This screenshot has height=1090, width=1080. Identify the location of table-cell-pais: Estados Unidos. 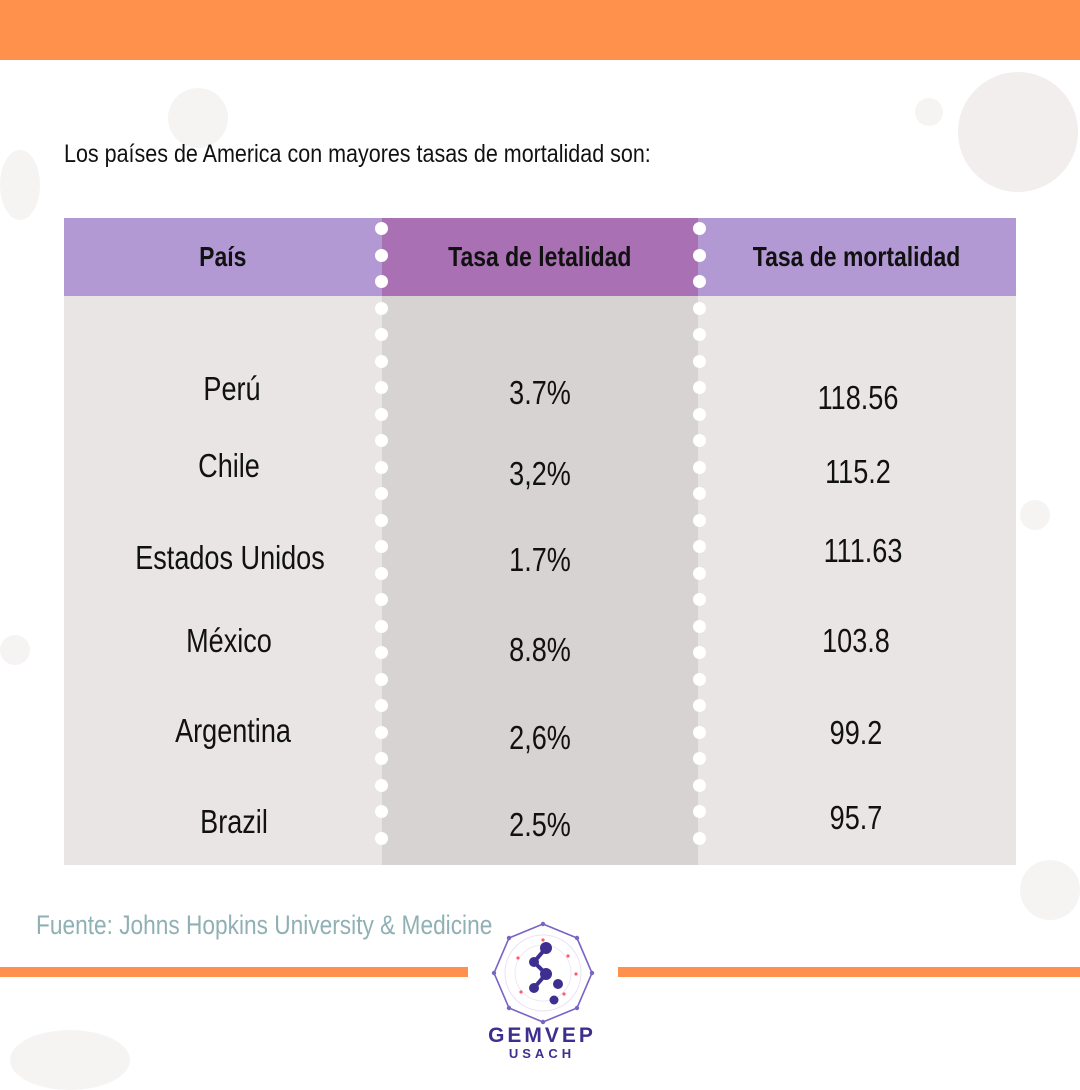
(230, 557).